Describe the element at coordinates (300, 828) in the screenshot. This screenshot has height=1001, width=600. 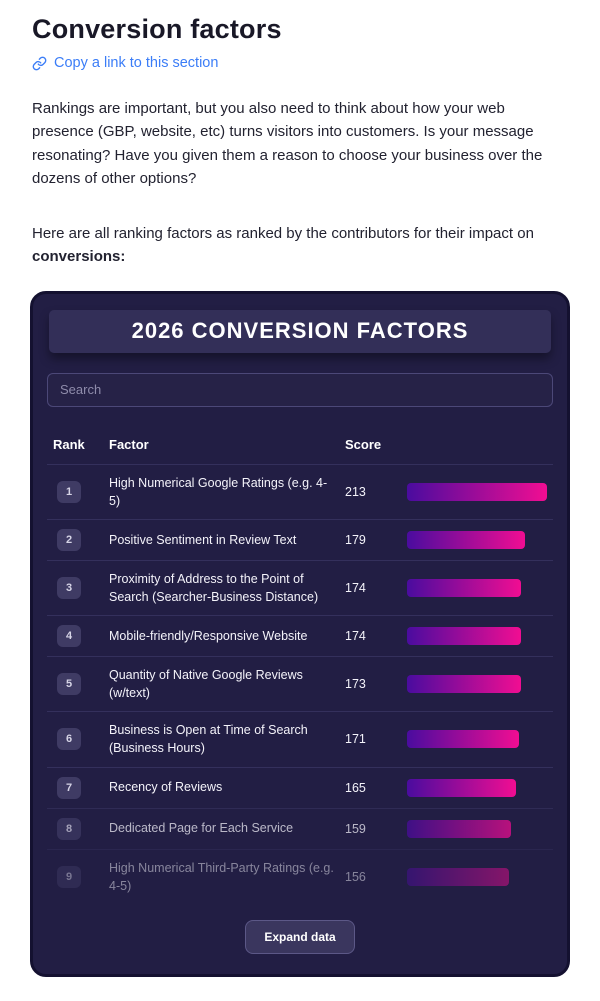
I see `table-row: 8 Dedicated Page for Each Service 159` at that location.